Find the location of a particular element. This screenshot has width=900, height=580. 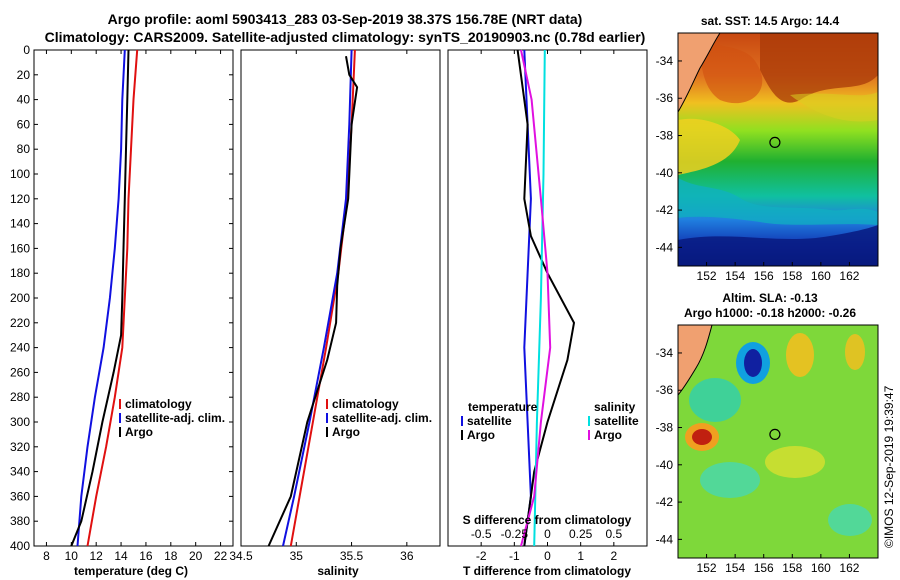

map-tick-label: -36 is located at coordinates (665, 98).